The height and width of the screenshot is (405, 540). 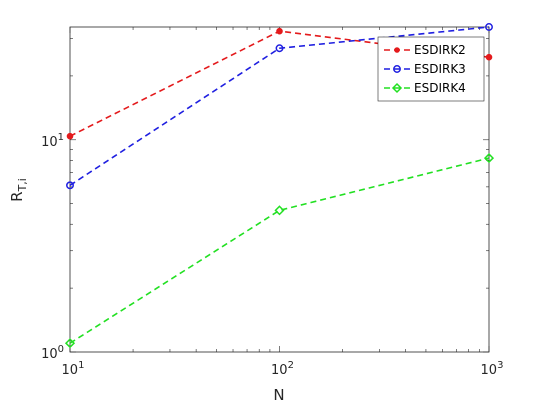 I want to click on legend-label: ESDIRK4, so click(x=440, y=88).